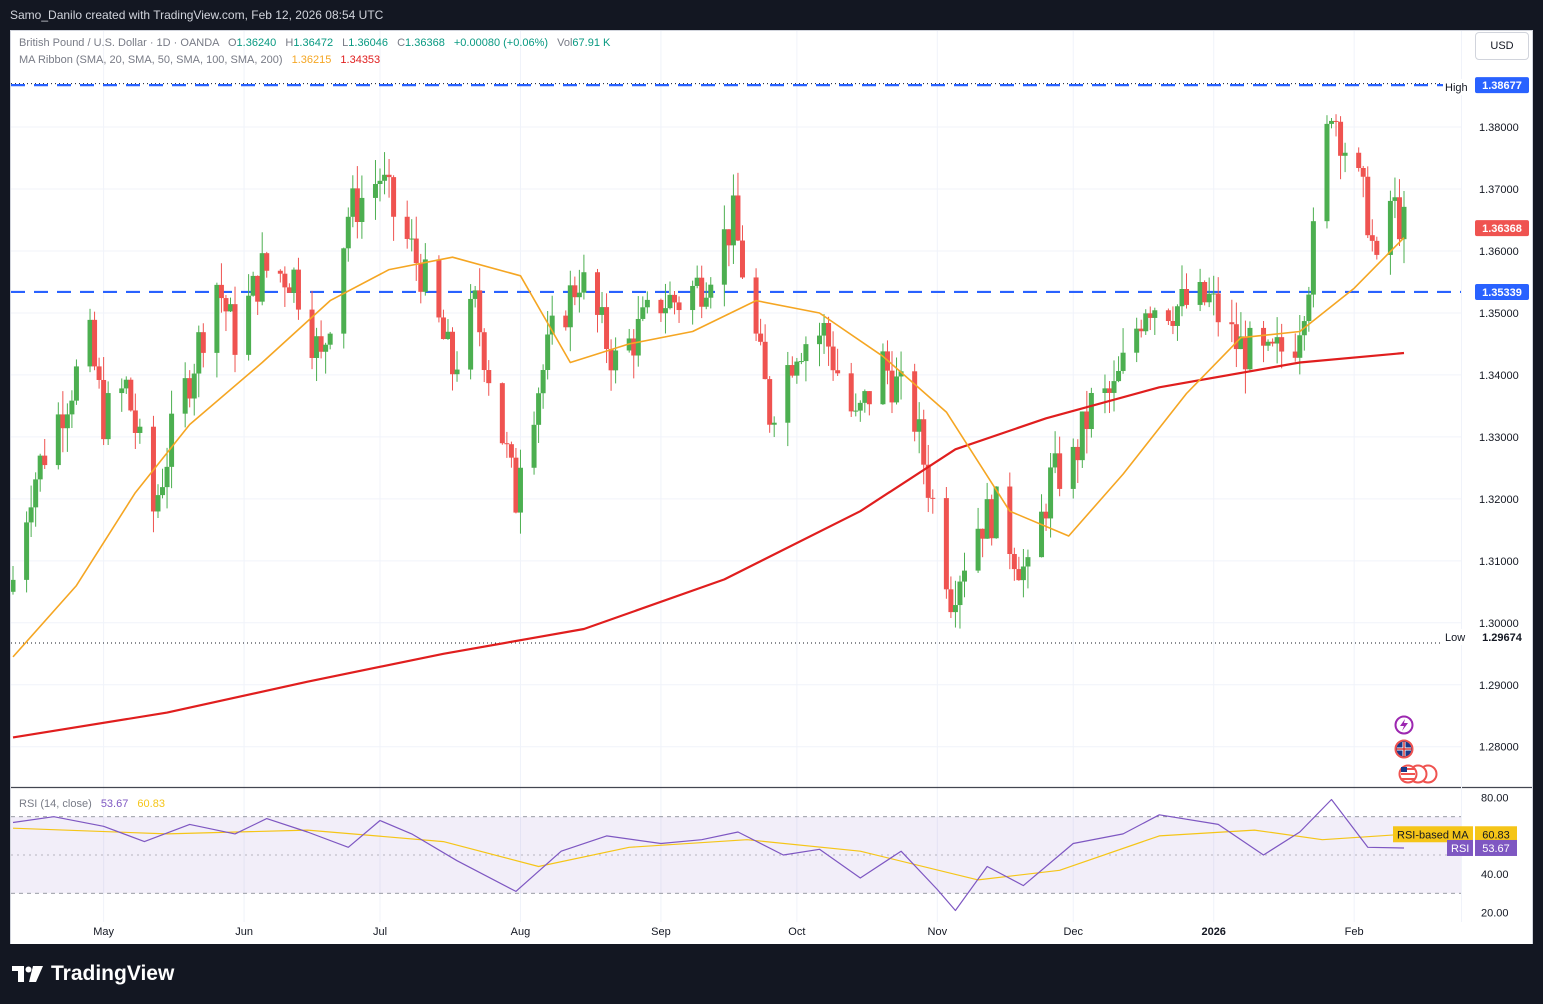  Describe the element at coordinates (103, 932) in the screenshot. I see `time-tick-label: May` at that location.